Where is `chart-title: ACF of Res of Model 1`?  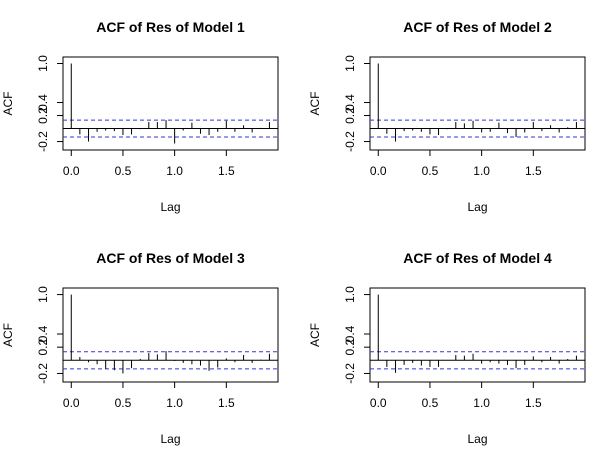
chart-title: ACF of Res of Model 1 is located at coordinates (170, 27).